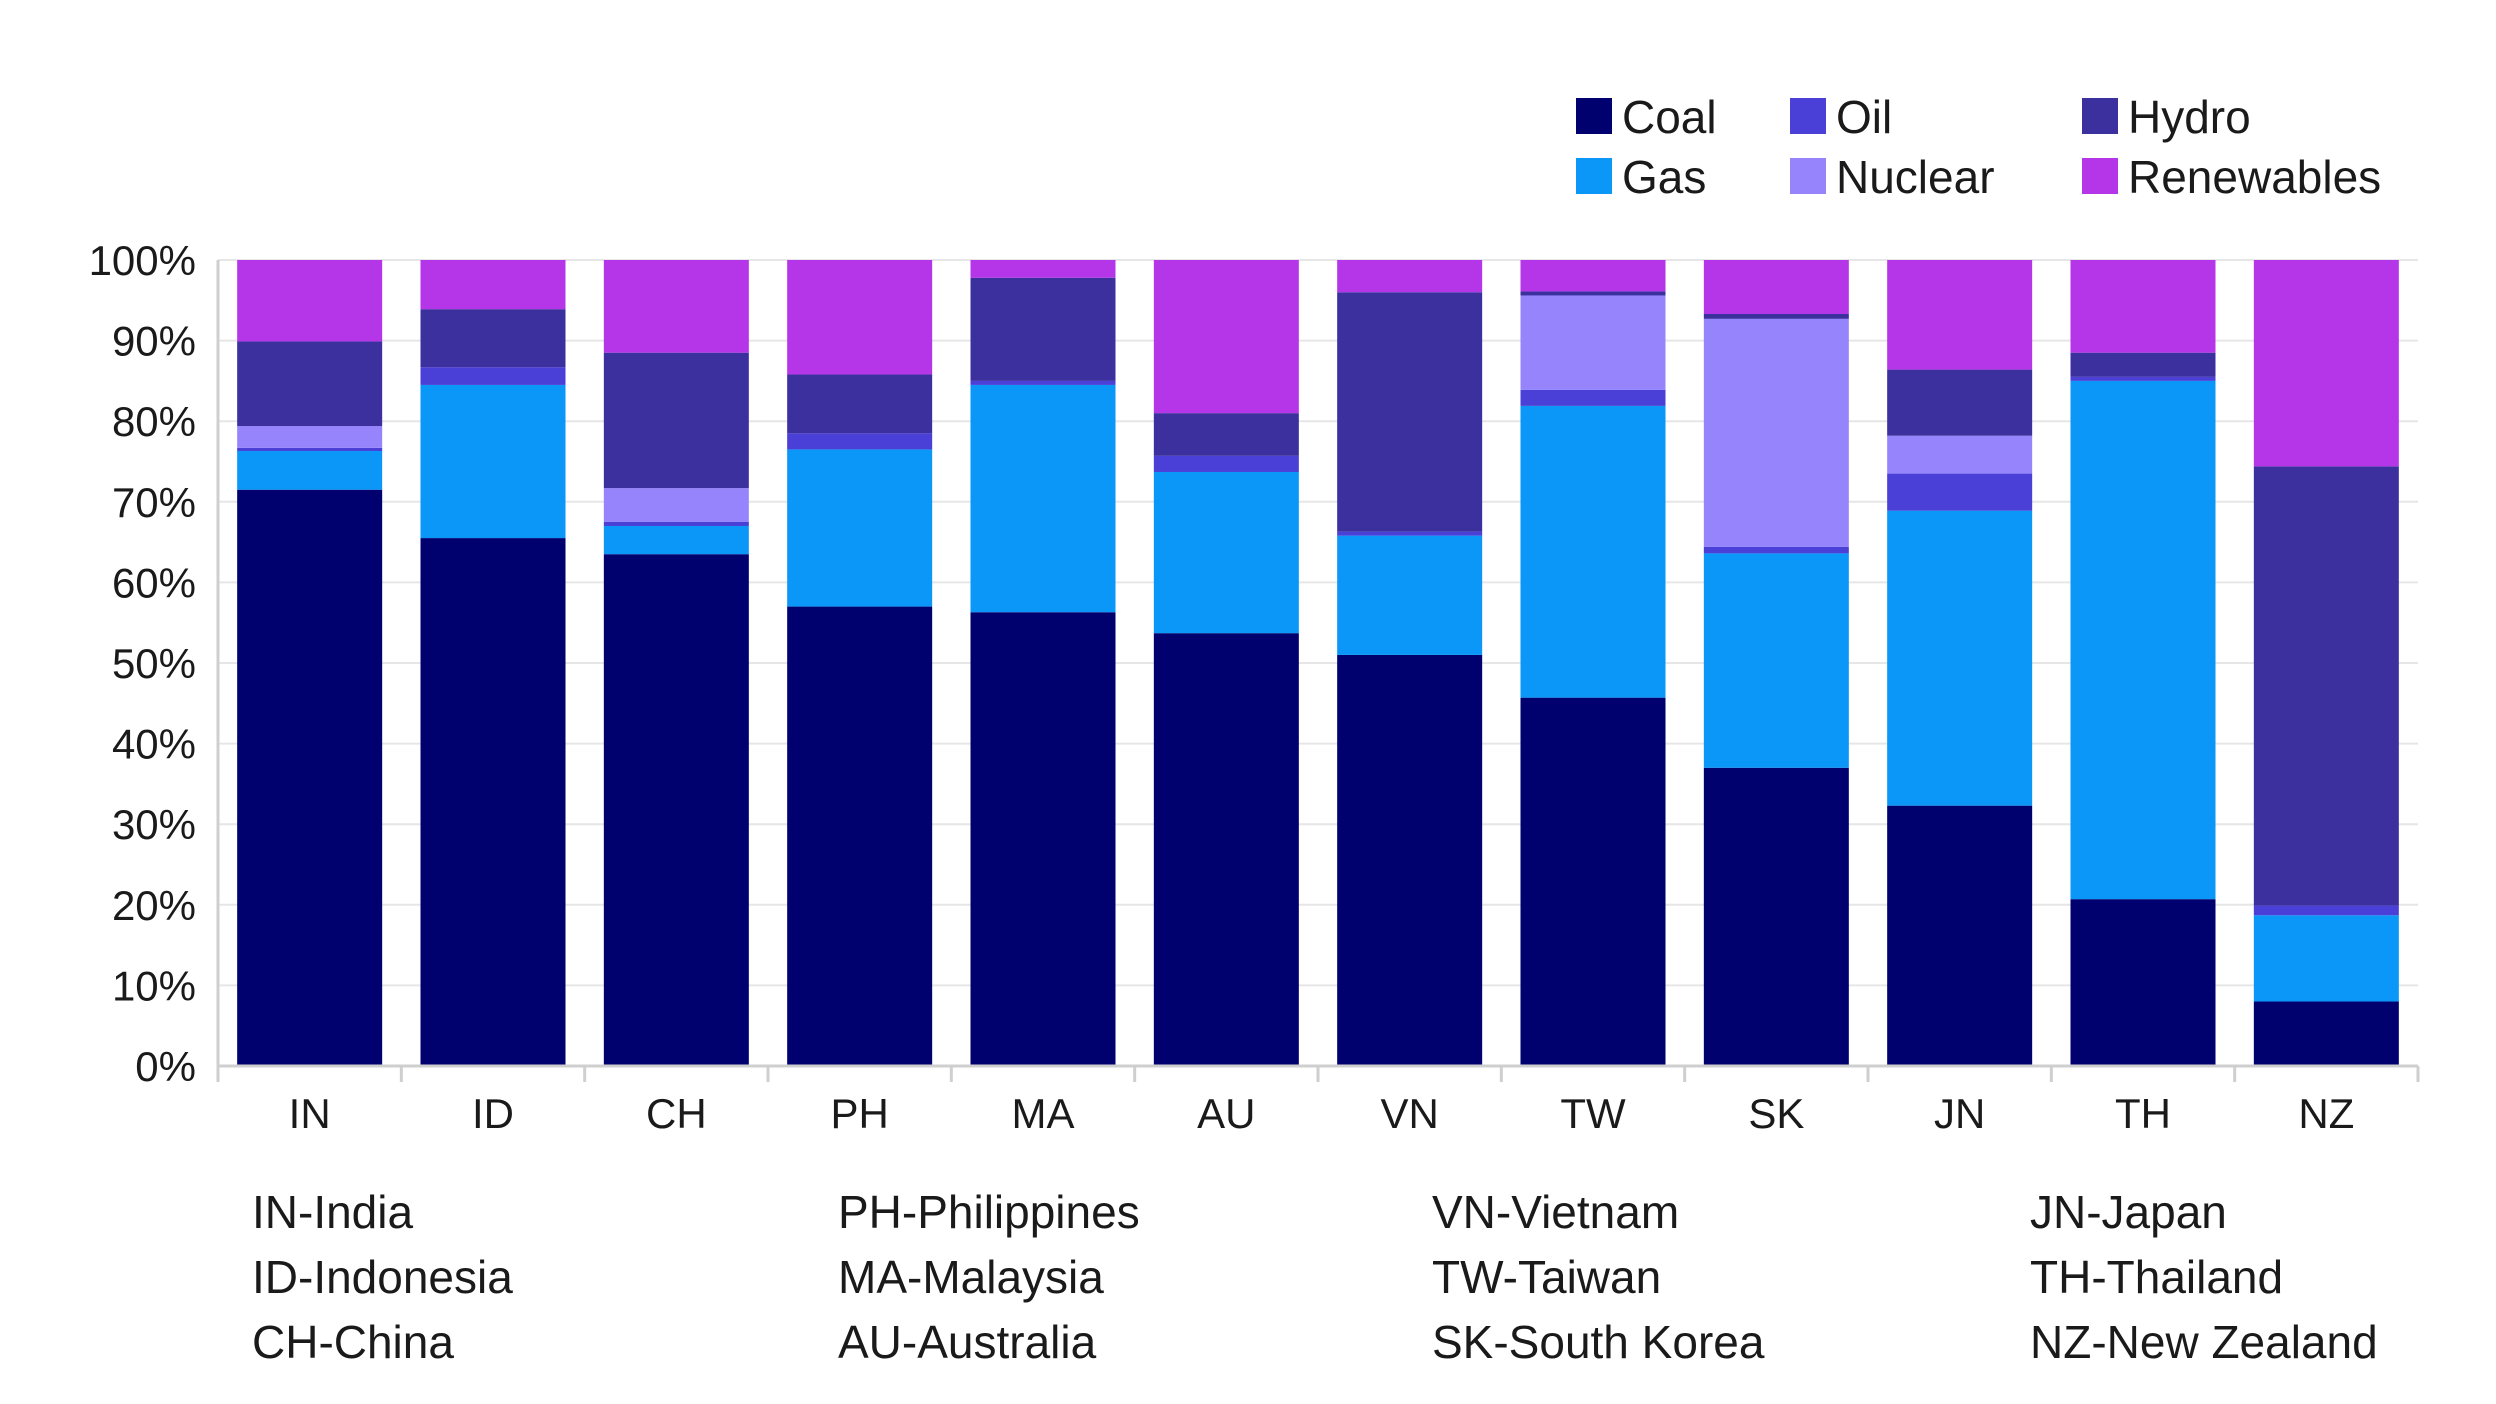  I want to click on bar-segment-in-coal, so click(310, 778).